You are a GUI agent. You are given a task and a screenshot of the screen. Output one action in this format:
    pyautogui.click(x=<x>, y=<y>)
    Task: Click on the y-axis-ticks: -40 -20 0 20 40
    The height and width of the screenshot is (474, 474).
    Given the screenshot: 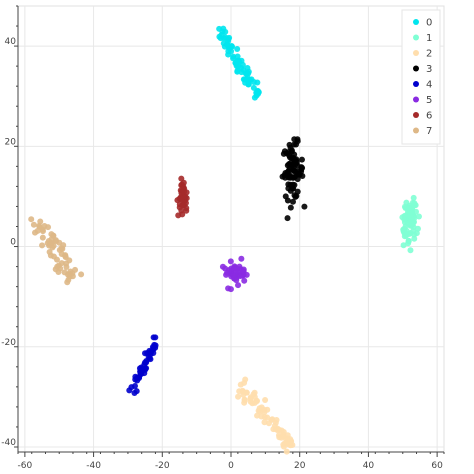 What is the action you would take?
    pyautogui.click(x=9, y=226)
    